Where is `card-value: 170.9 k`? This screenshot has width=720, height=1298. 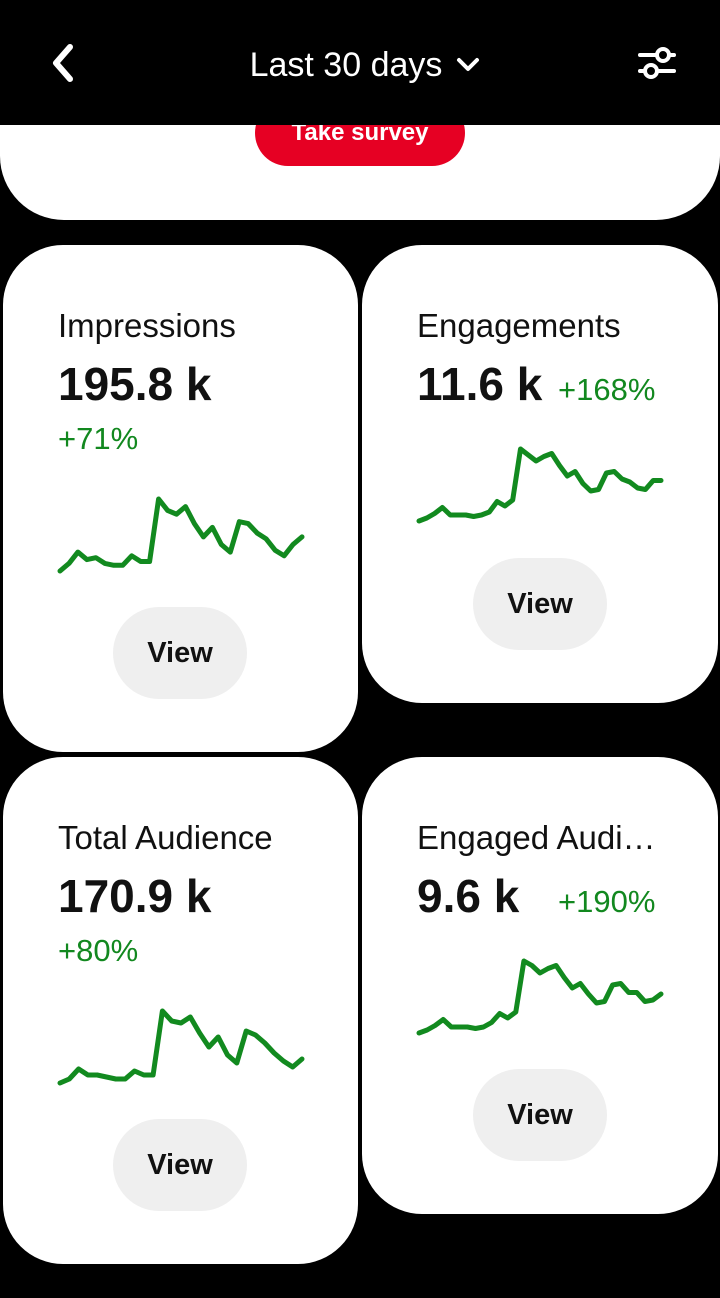
card-value: 170.9 k is located at coordinates (135, 896).